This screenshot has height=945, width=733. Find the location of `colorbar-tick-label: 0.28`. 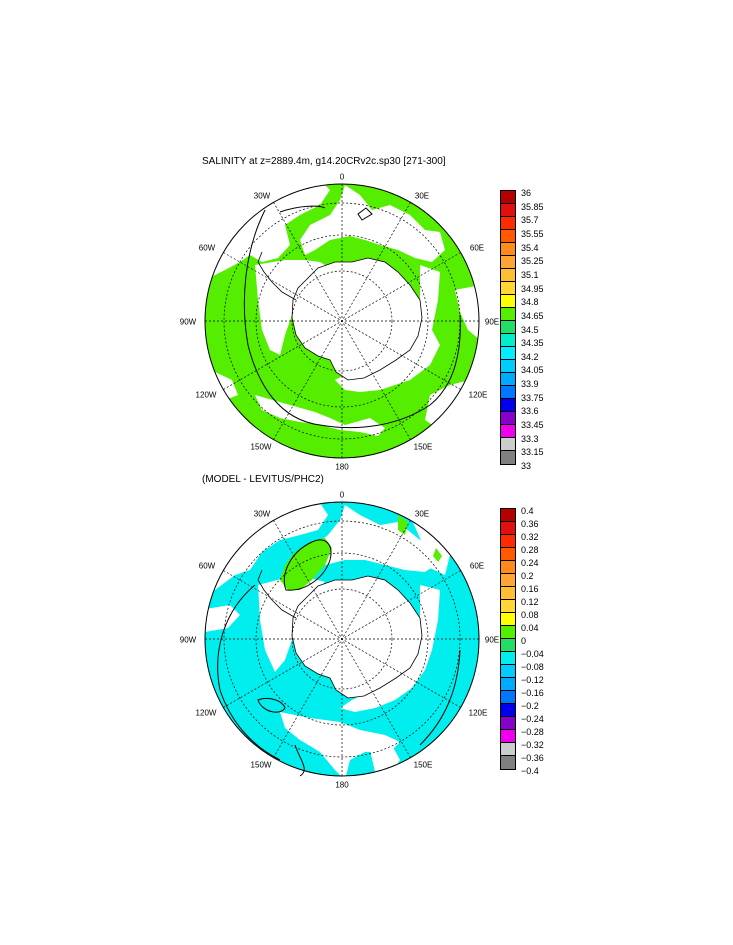

colorbar-tick-label: 0.28 is located at coordinates (530, 550).